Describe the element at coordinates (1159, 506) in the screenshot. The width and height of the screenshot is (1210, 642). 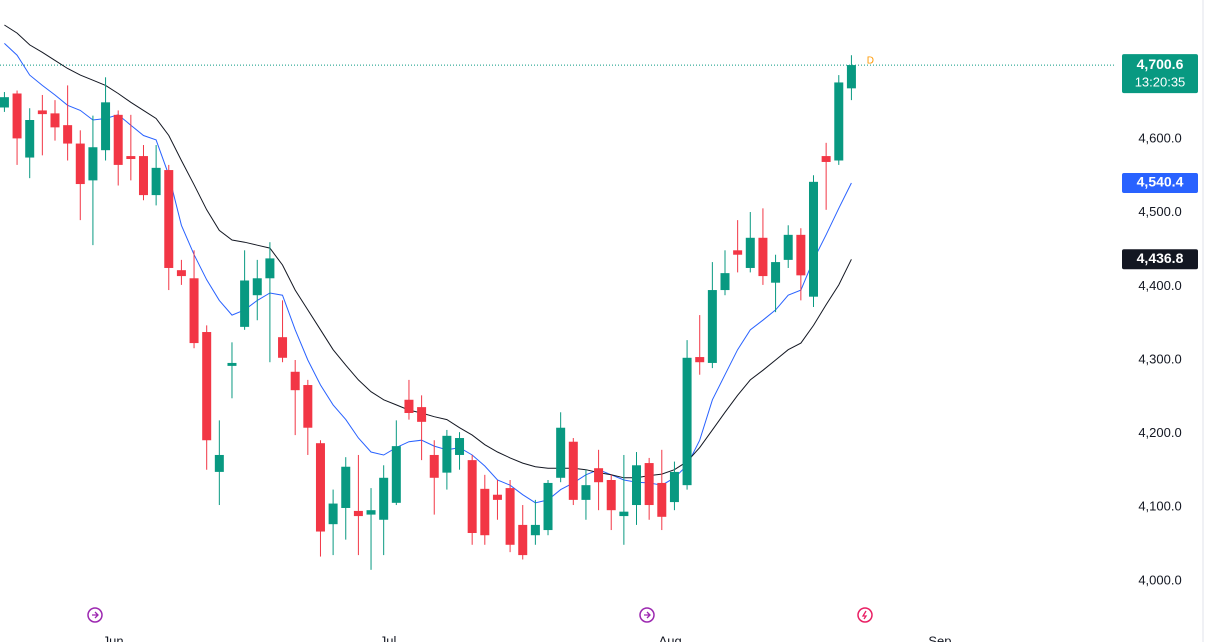
I see `y-tick-label: 4,100.0` at that location.